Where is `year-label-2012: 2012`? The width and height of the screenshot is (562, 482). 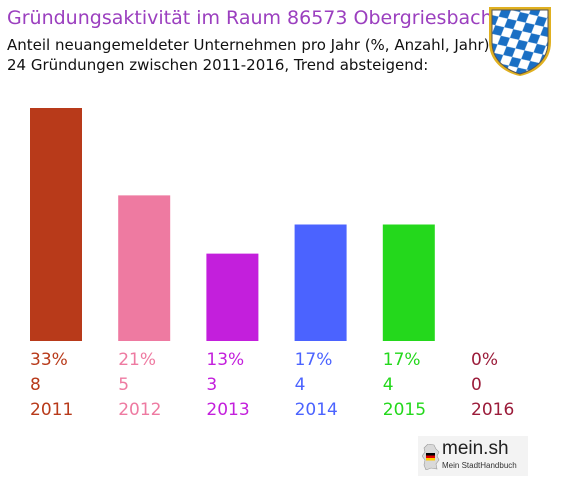 year-label-2012: 2012 is located at coordinates (139, 410).